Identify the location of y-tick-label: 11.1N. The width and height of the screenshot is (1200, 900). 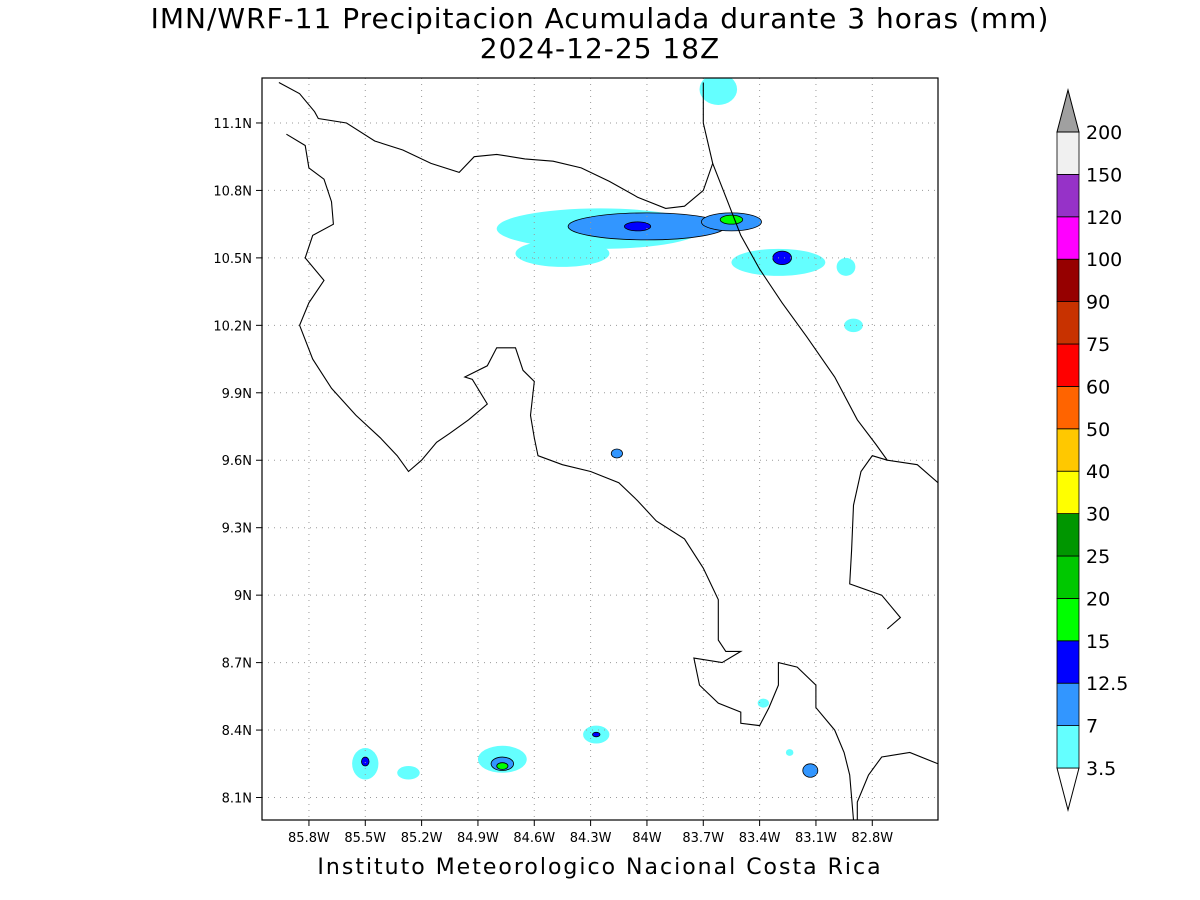
(232, 124).